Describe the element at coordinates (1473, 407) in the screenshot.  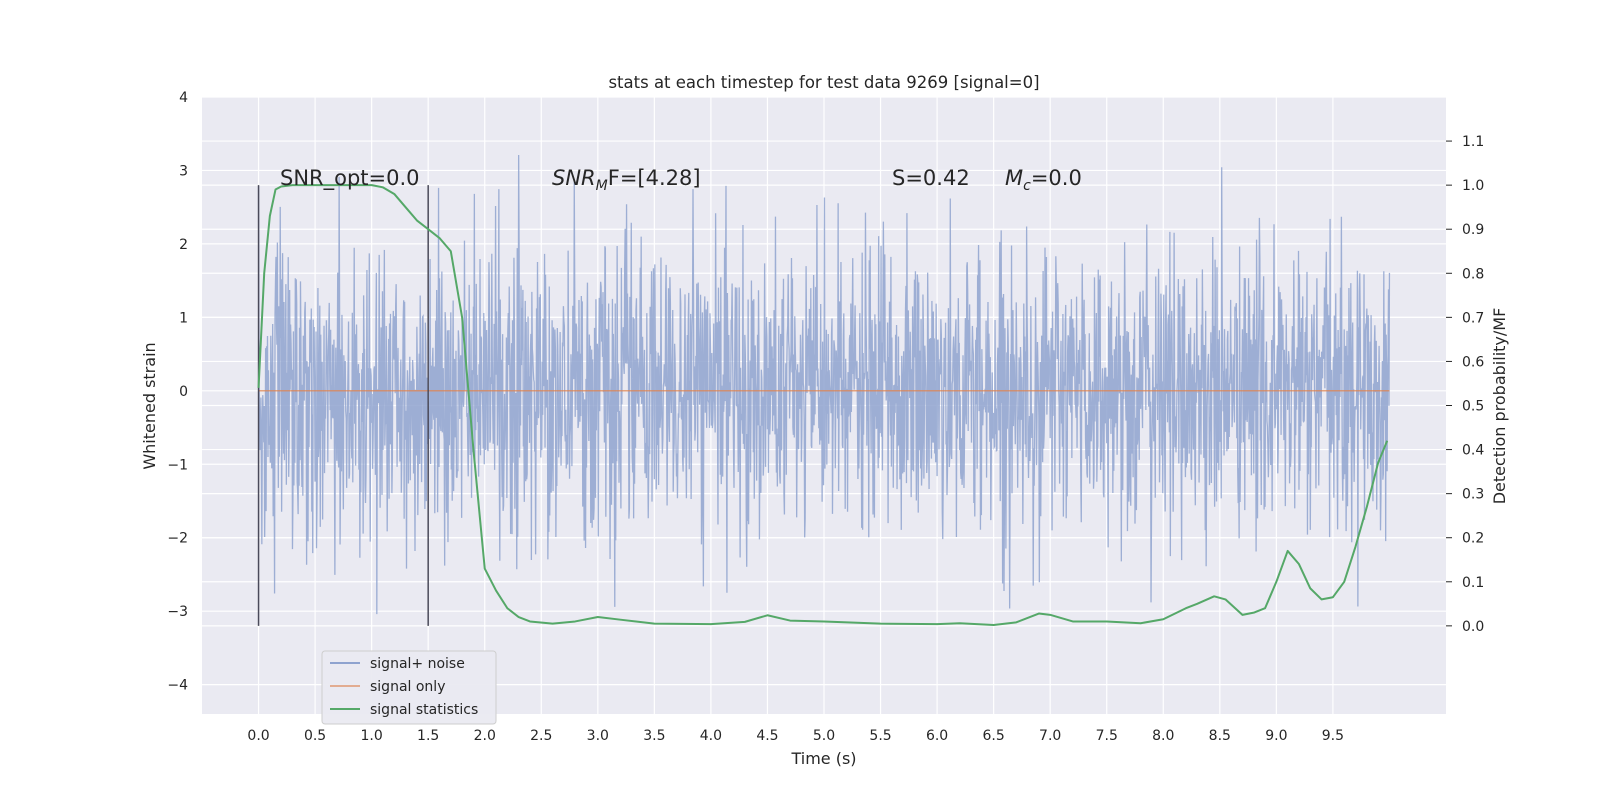
I see `y2-tick-label: 0.5` at that location.